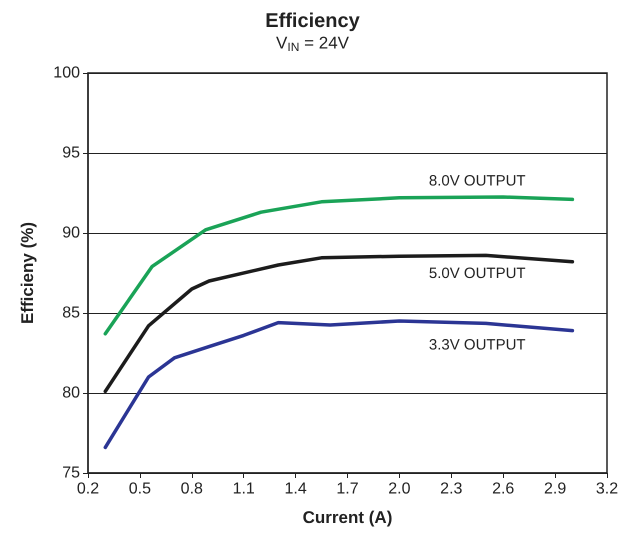 The image size is (625, 544). Describe the element at coordinates (503, 489) in the screenshot. I see `x-tick-label: 2.6` at that location.